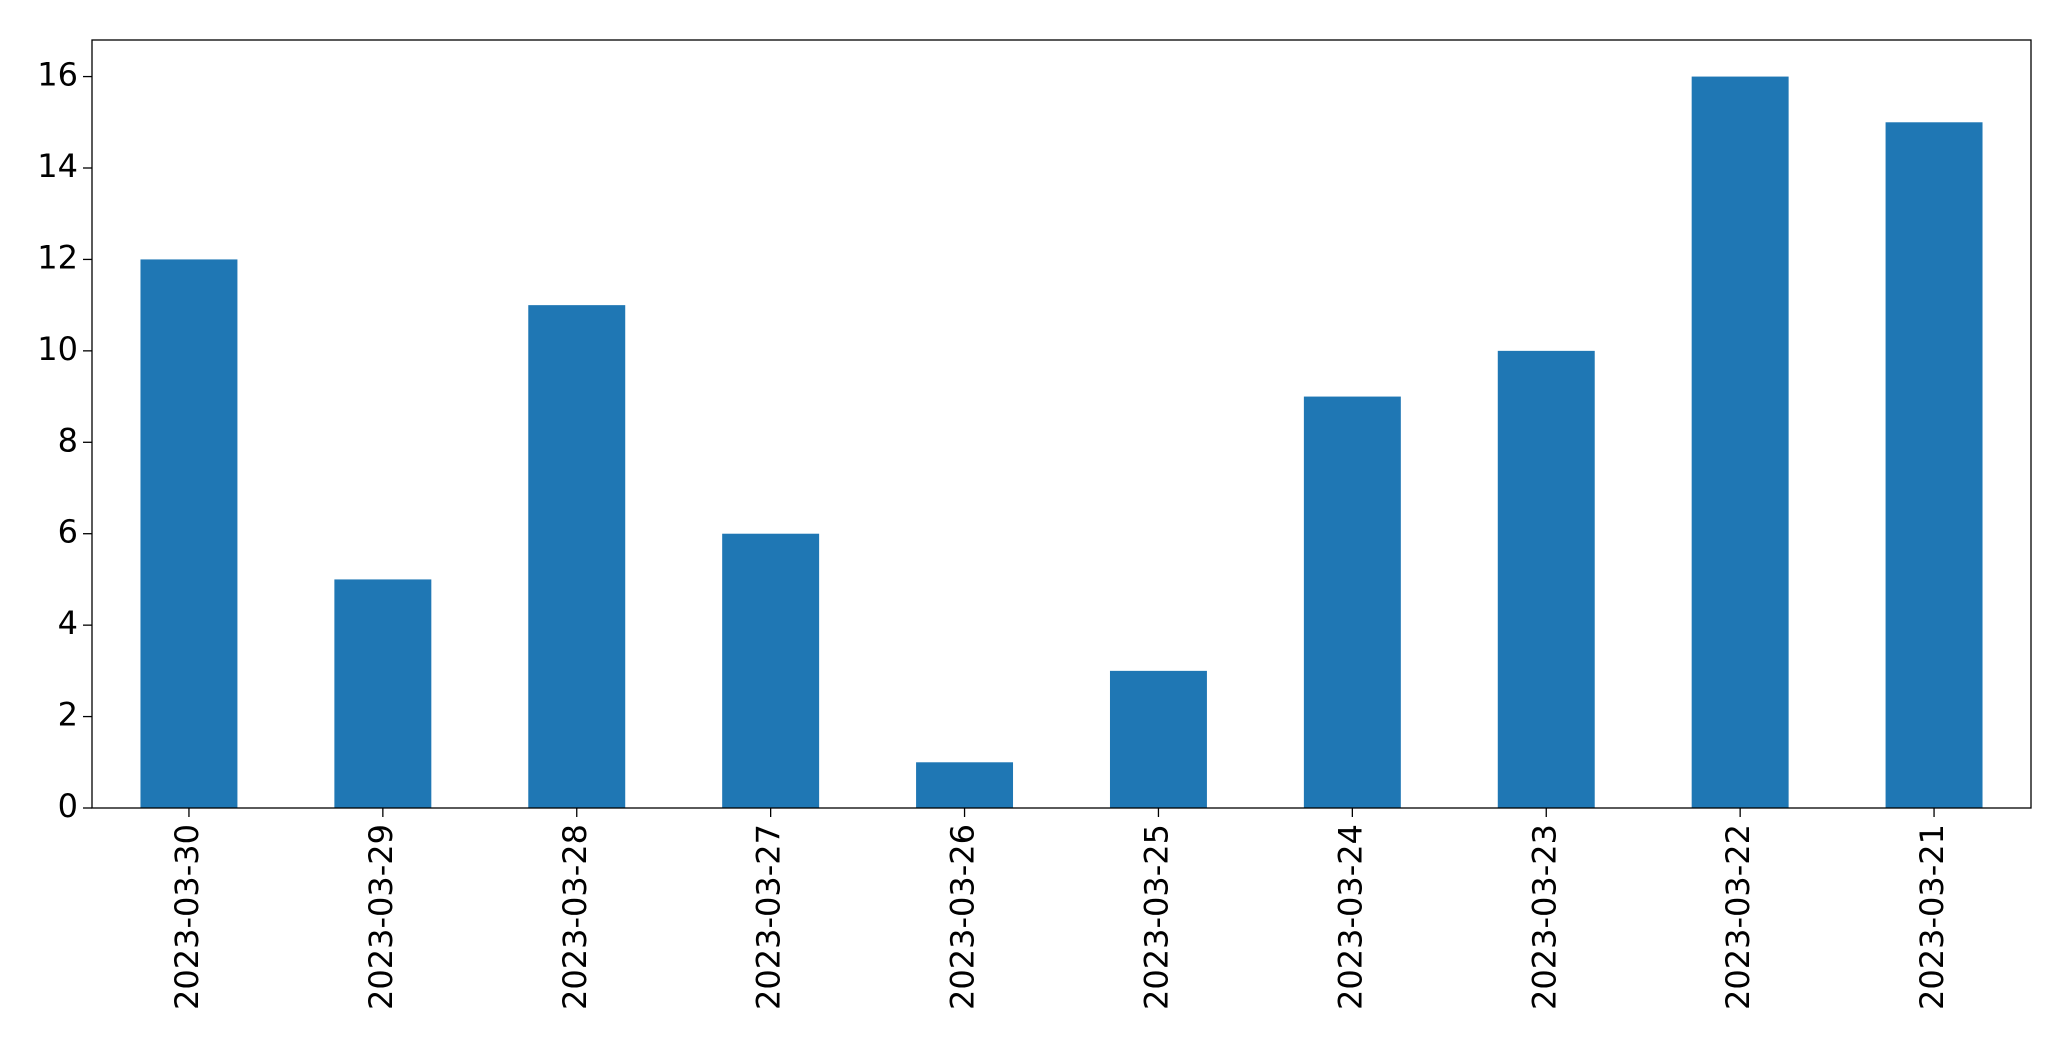  I want to click on x-tick-label: 2023-03-22, so click(1738, 917).